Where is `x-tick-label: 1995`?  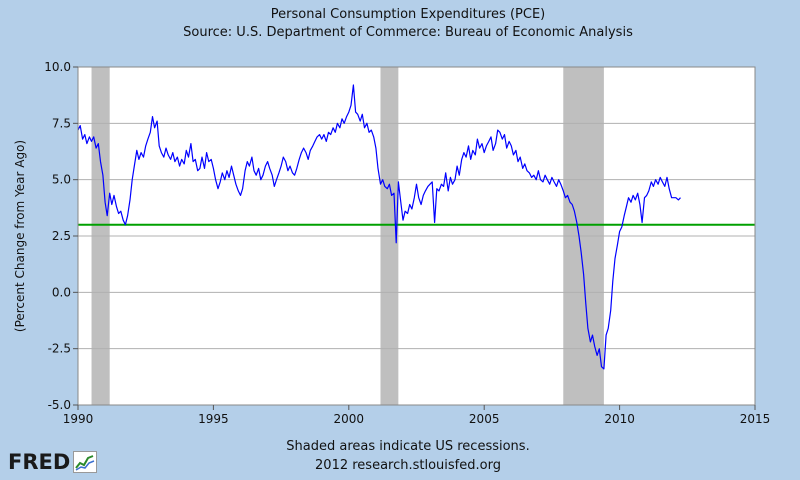 x-tick-label: 1995 is located at coordinates (213, 419).